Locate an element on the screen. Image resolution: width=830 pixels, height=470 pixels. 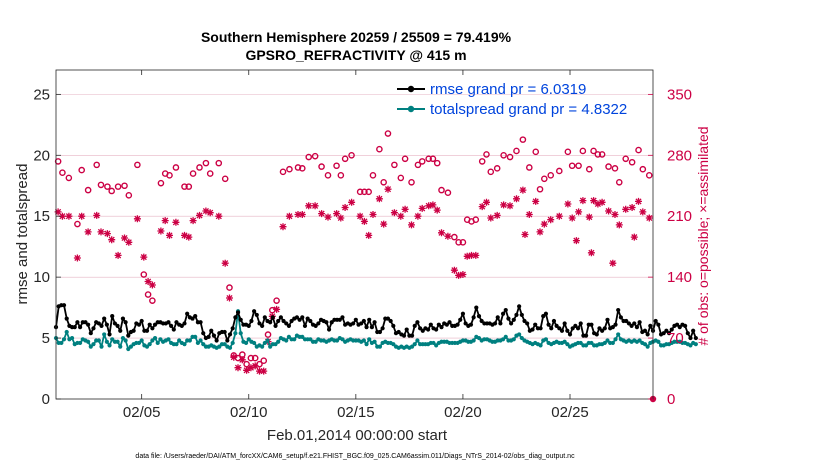
x-axis-label: Feb.01,2014 00:00:00 start is located at coordinates (357, 435).